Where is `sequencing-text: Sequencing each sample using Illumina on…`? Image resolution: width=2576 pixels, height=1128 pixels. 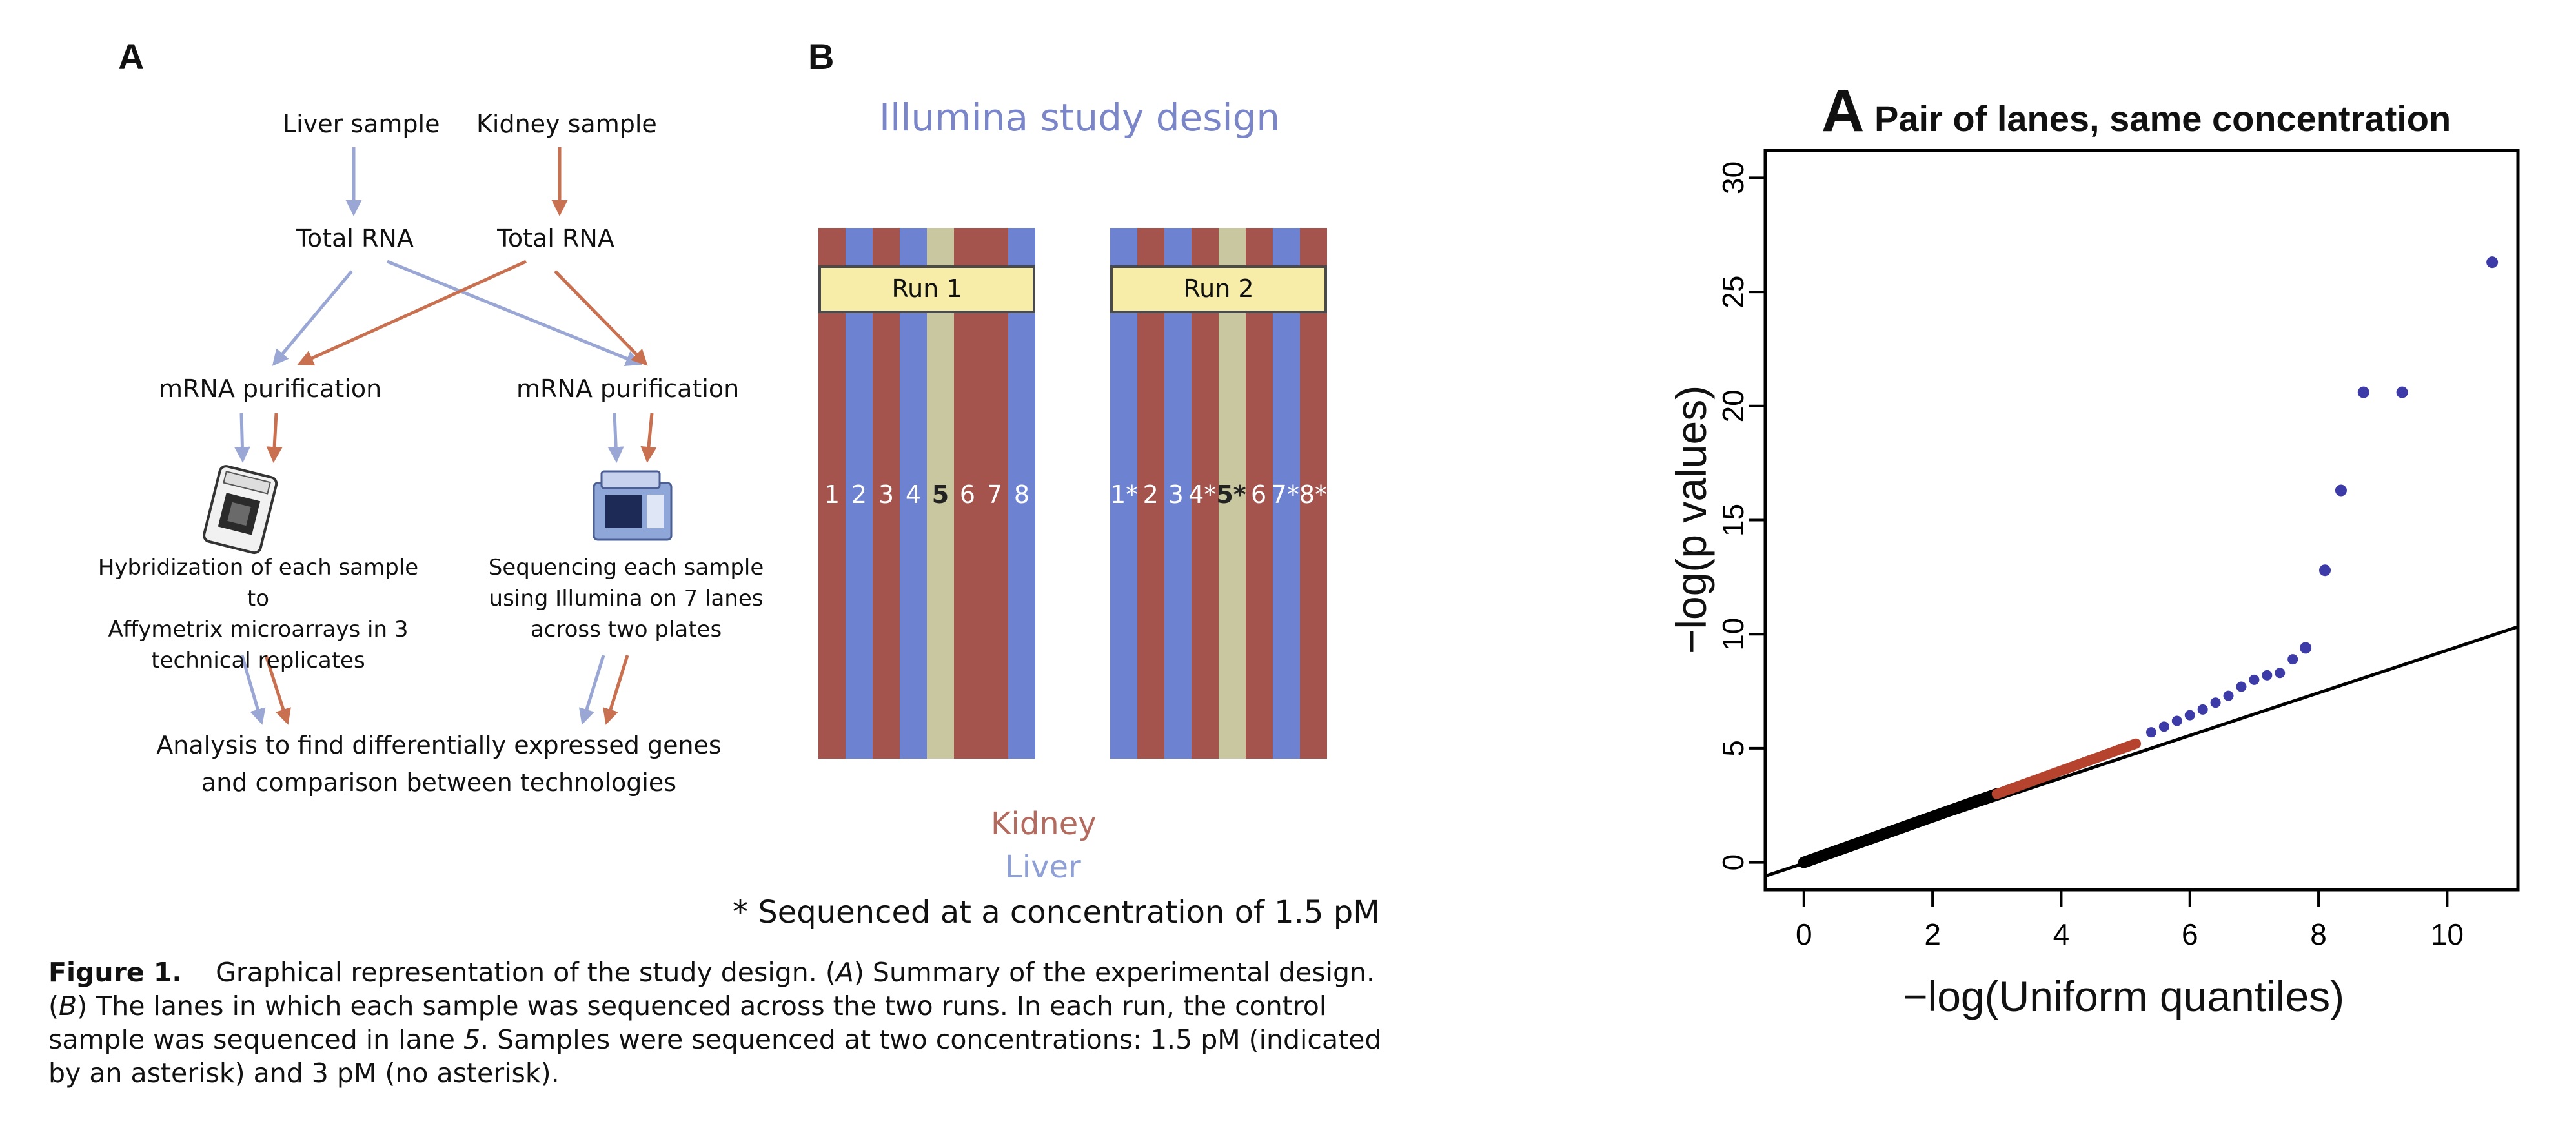
sequencing-text: Sequencing each sample using Illumina on… is located at coordinates (626, 598).